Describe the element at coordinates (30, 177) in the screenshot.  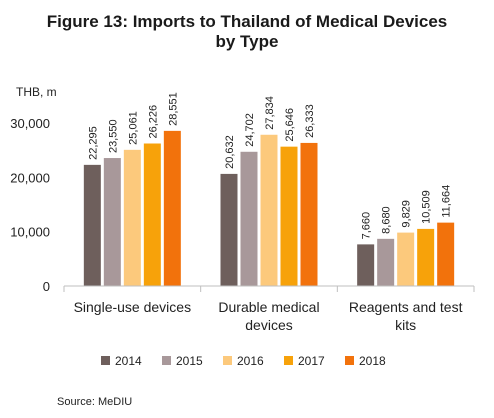
I see `y-tick-label: 20,000` at that location.